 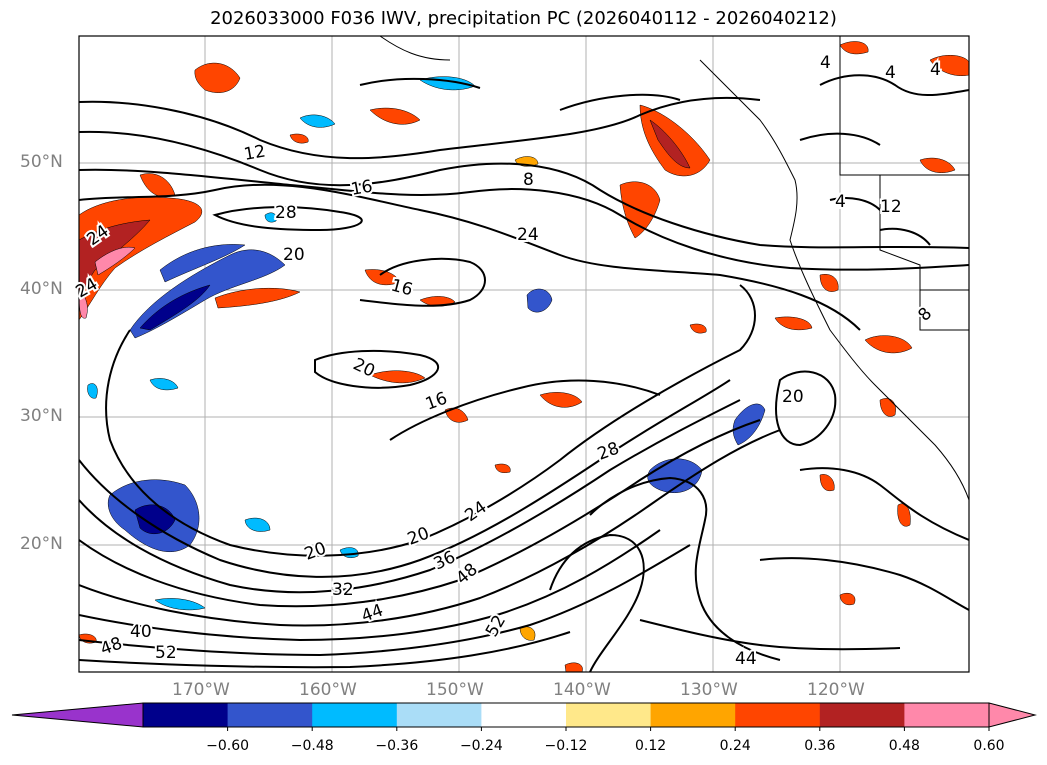 What do you see at coordinates (166, 653) in the screenshot?
I see `contour-label: 52` at bounding box center [166, 653].